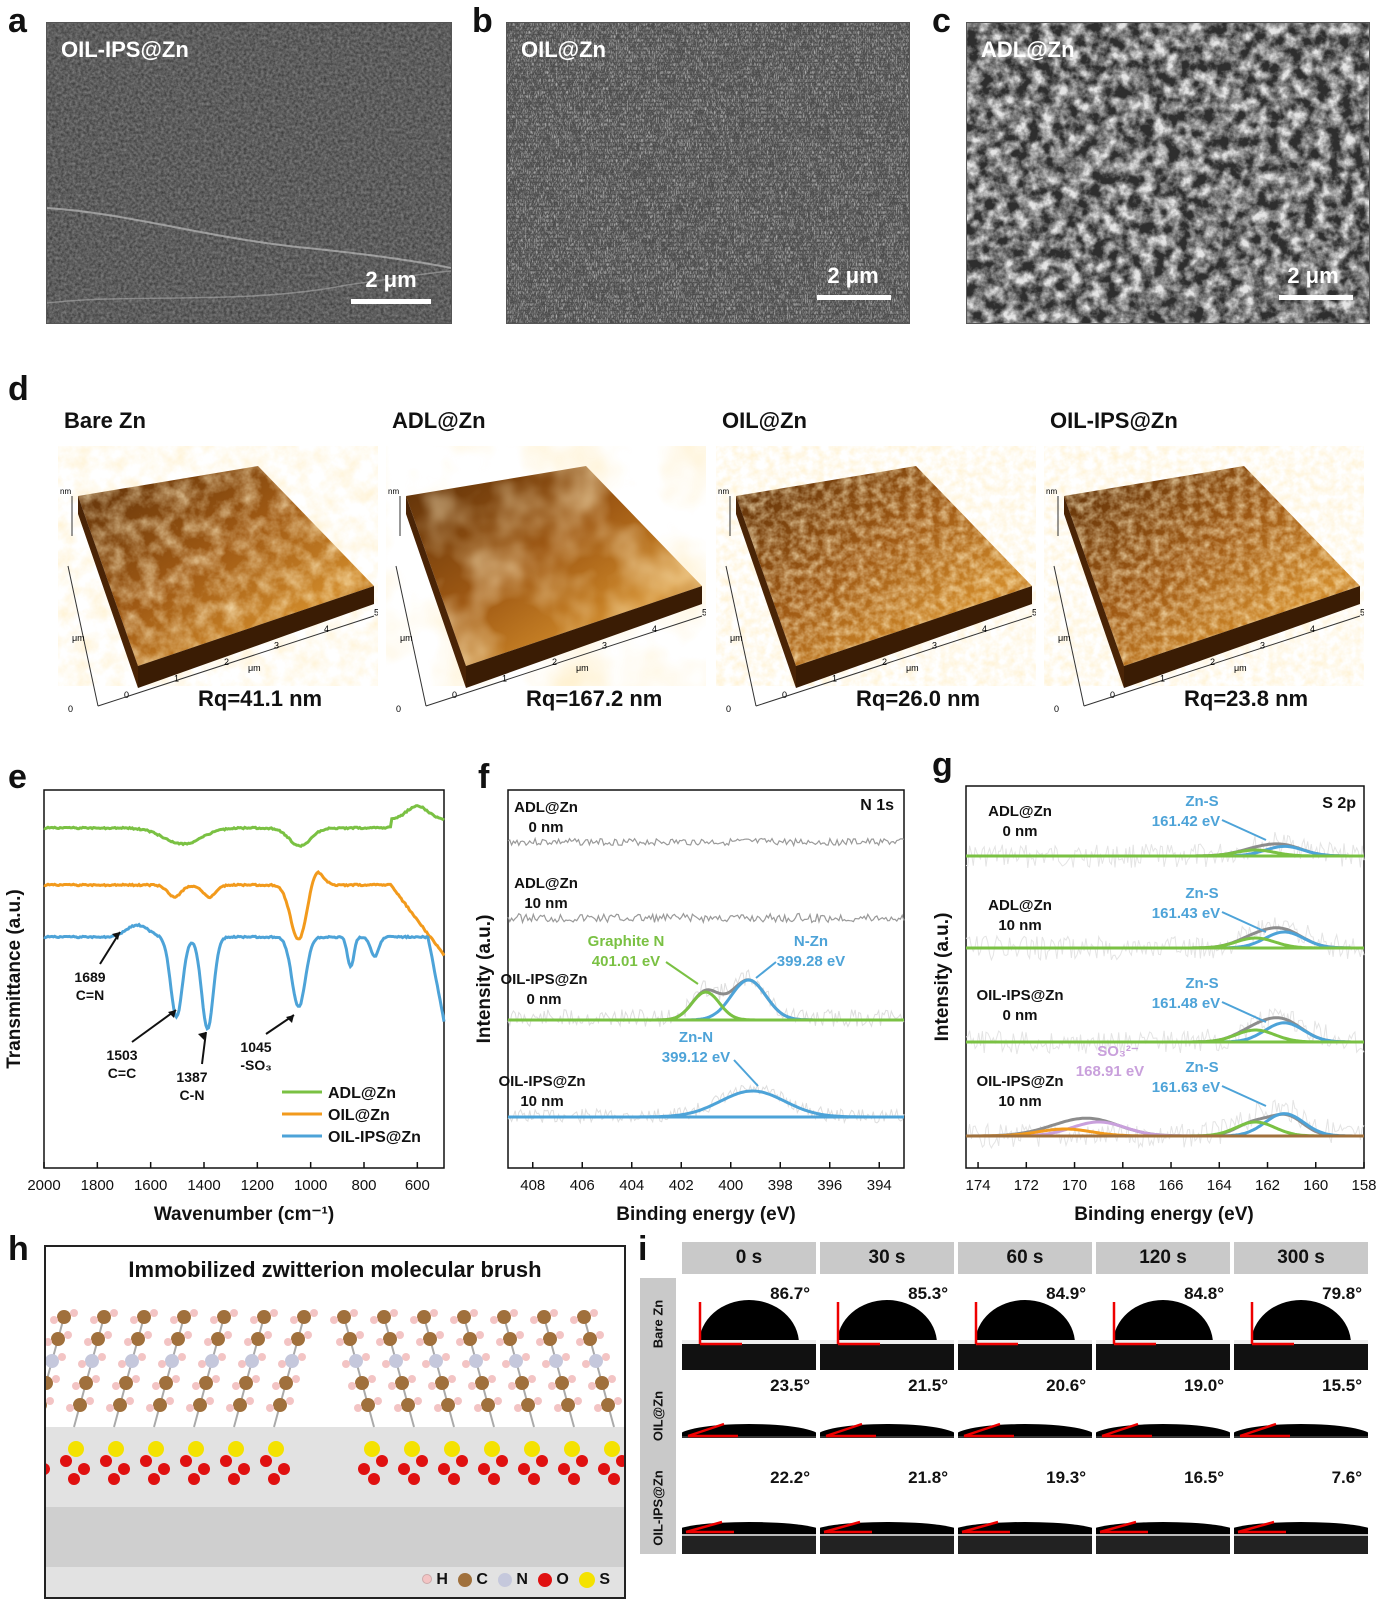 The image size is (1400, 1600). What do you see at coordinates (941, 21) in the screenshot?
I see `panel-label-c: c` at bounding box center [941, 21].